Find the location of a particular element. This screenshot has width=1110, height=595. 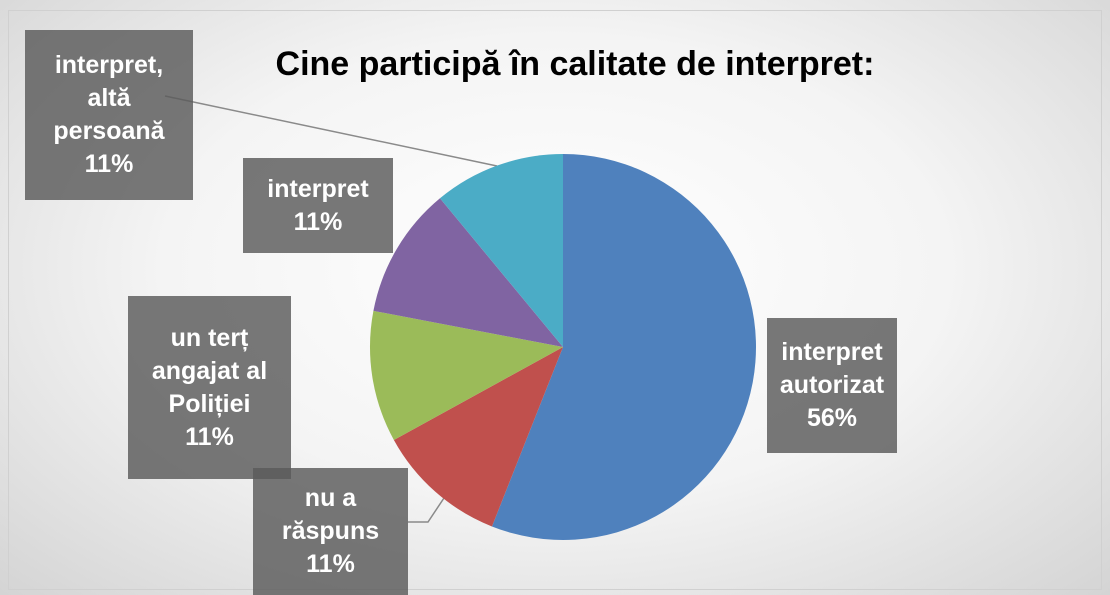

category-label: interpret, altă persoană is located at coordinates (109, 98).